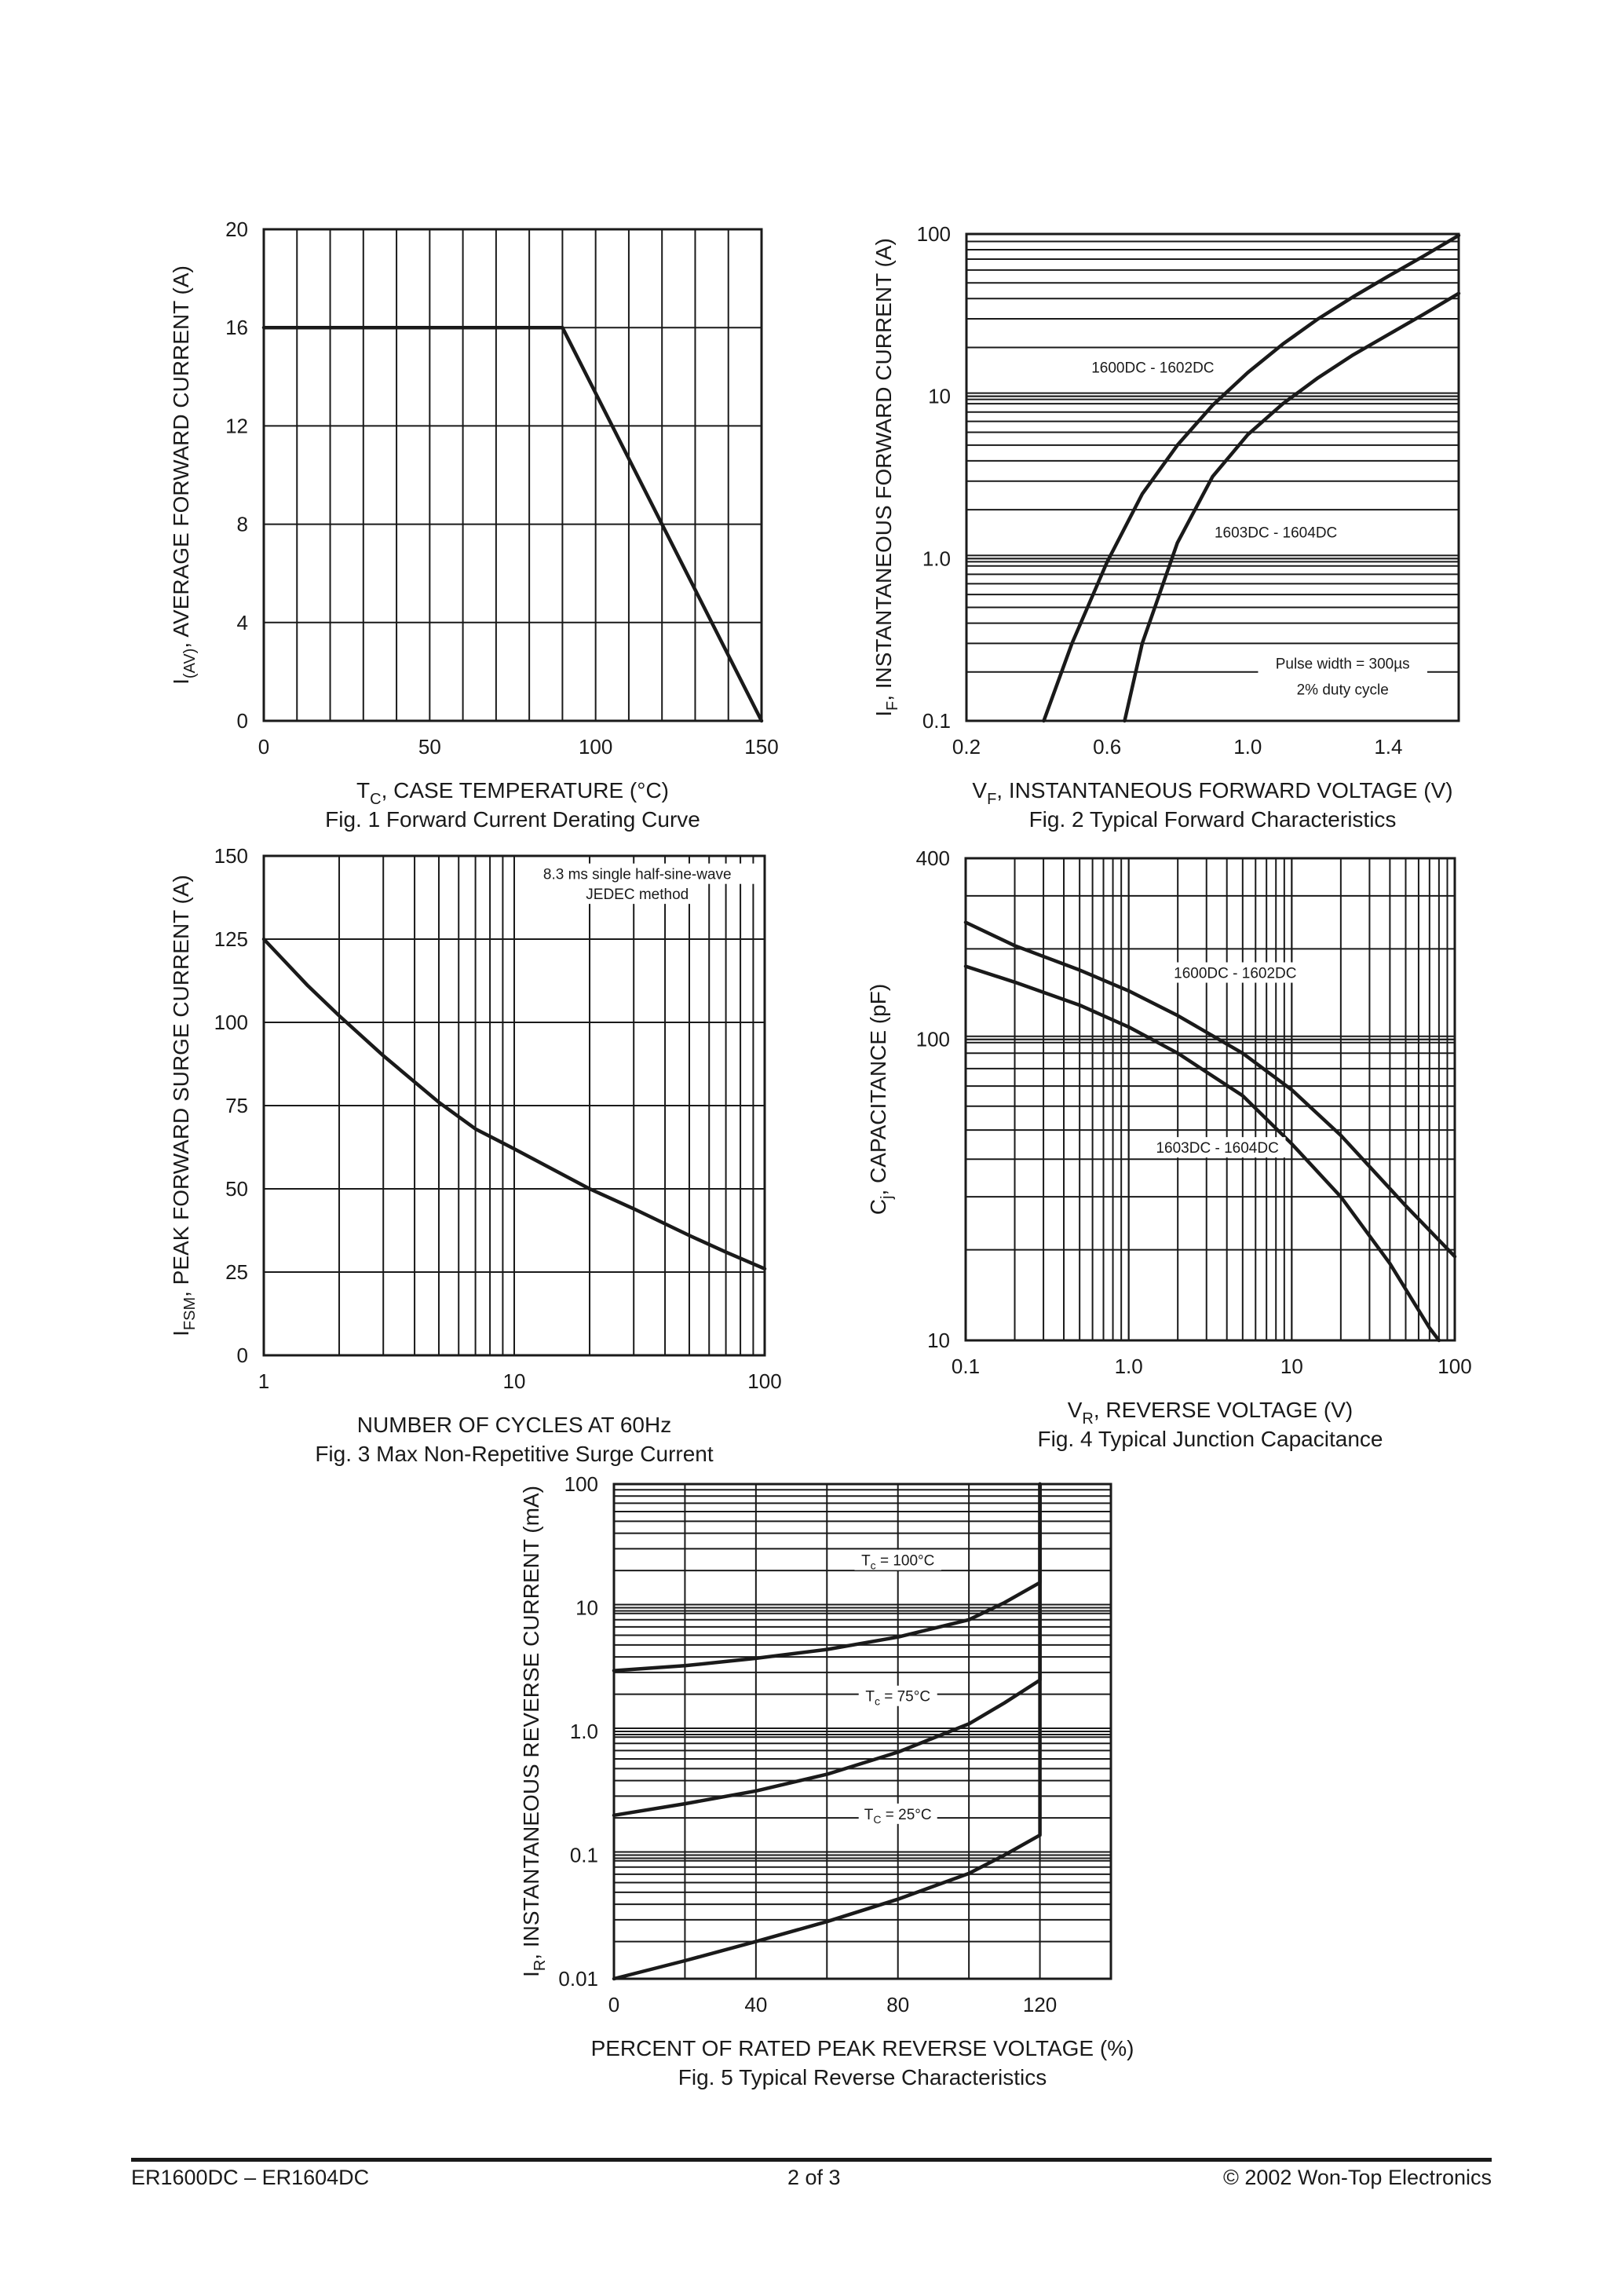 The height and width of the screenshot is (2296, 1622). What do you see at coordinates (1210, 1413) in the screenshot?
I see `x-axis-label: VR, REVERSE VOLTAGE (V)` at bounding box center [1210, 1413].